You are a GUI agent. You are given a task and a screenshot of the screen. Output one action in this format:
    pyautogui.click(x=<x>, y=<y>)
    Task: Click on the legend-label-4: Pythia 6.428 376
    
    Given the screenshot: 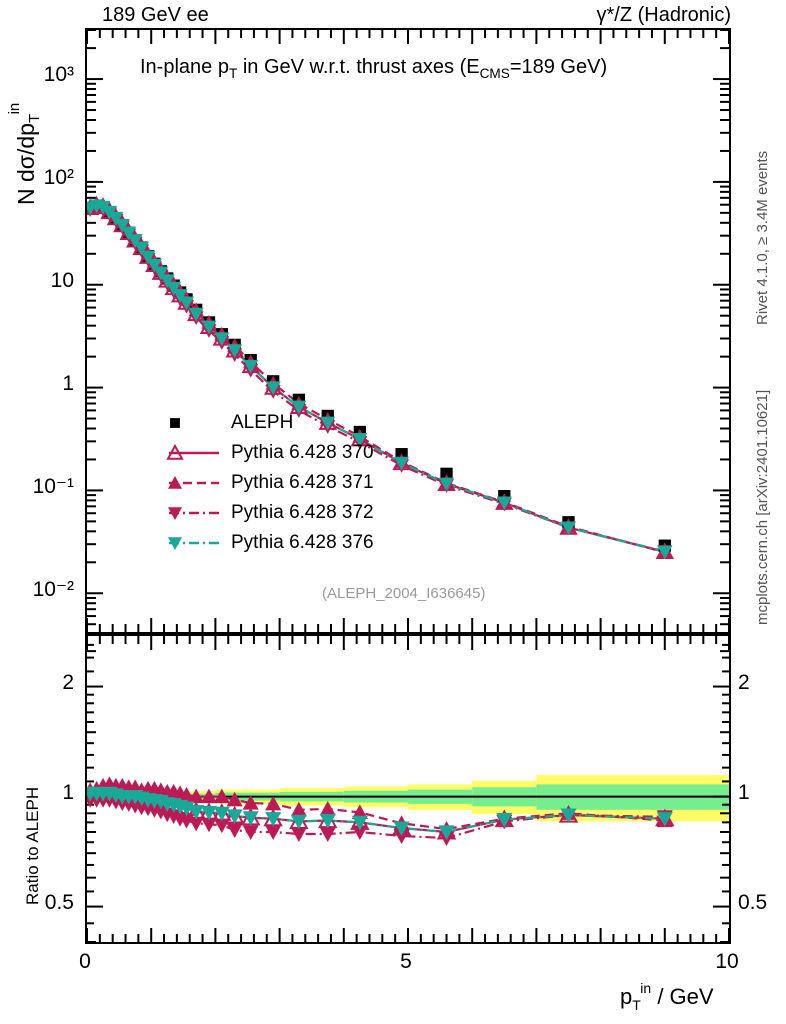 What is the action you would take?
    pyautogui.click(x=302, y=542)
    